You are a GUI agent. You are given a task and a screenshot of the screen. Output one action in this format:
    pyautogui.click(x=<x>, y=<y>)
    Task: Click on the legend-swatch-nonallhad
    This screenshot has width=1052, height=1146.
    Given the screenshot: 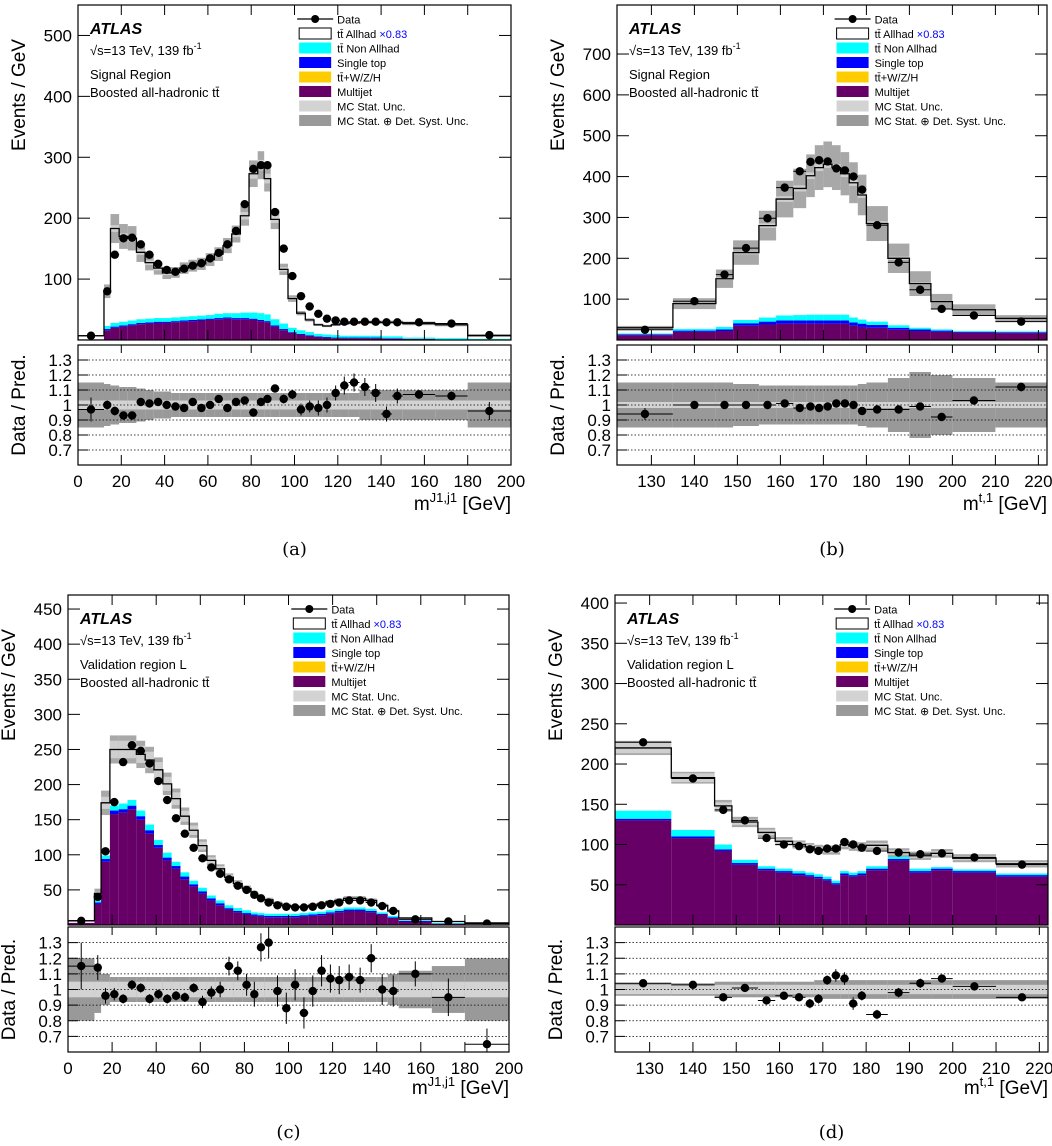 What is the action you would take?
    pyautogui.click(x=852, y=48)
    